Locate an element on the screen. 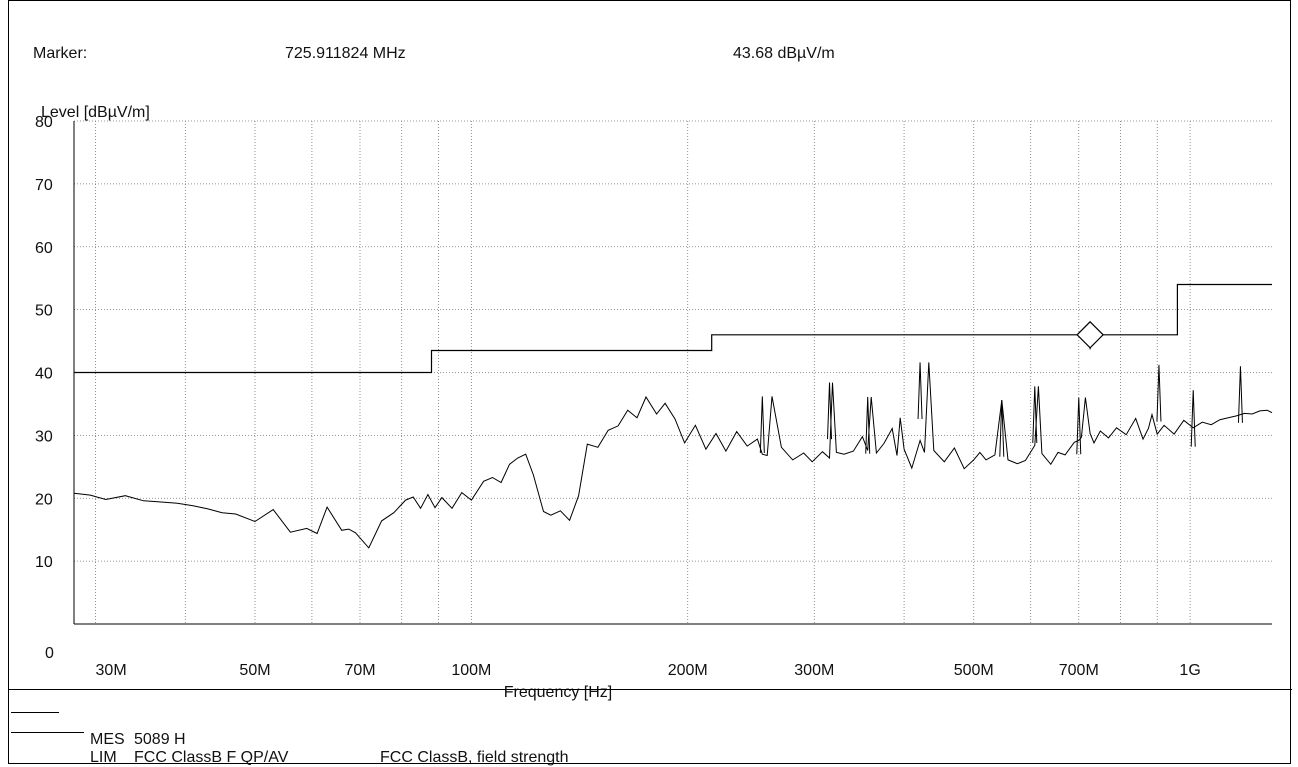 The image size is (1298, 767). x-tick-label: 30M is located at coordinates (111, 670).